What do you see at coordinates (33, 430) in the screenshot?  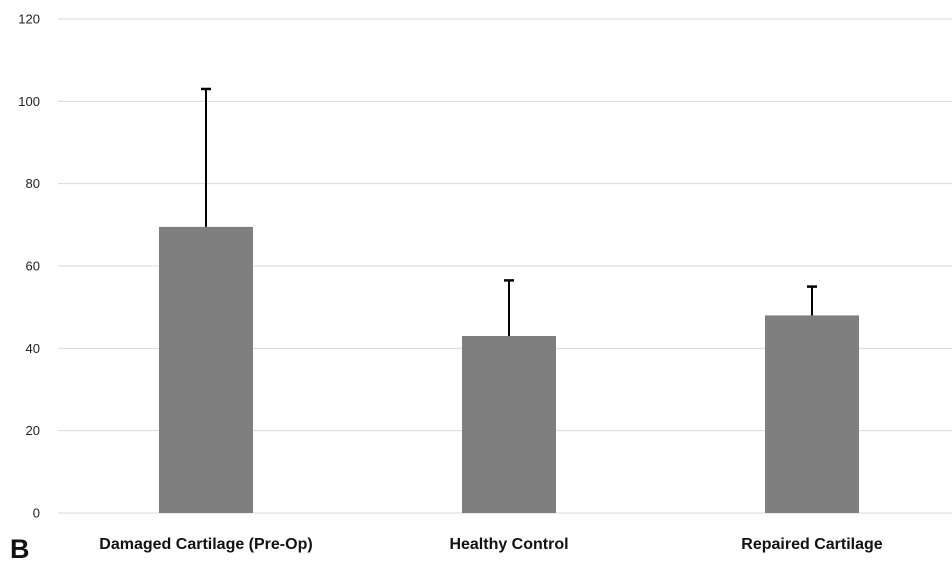 I see `y-tick-label: 20` at bounding box center [33, 430].